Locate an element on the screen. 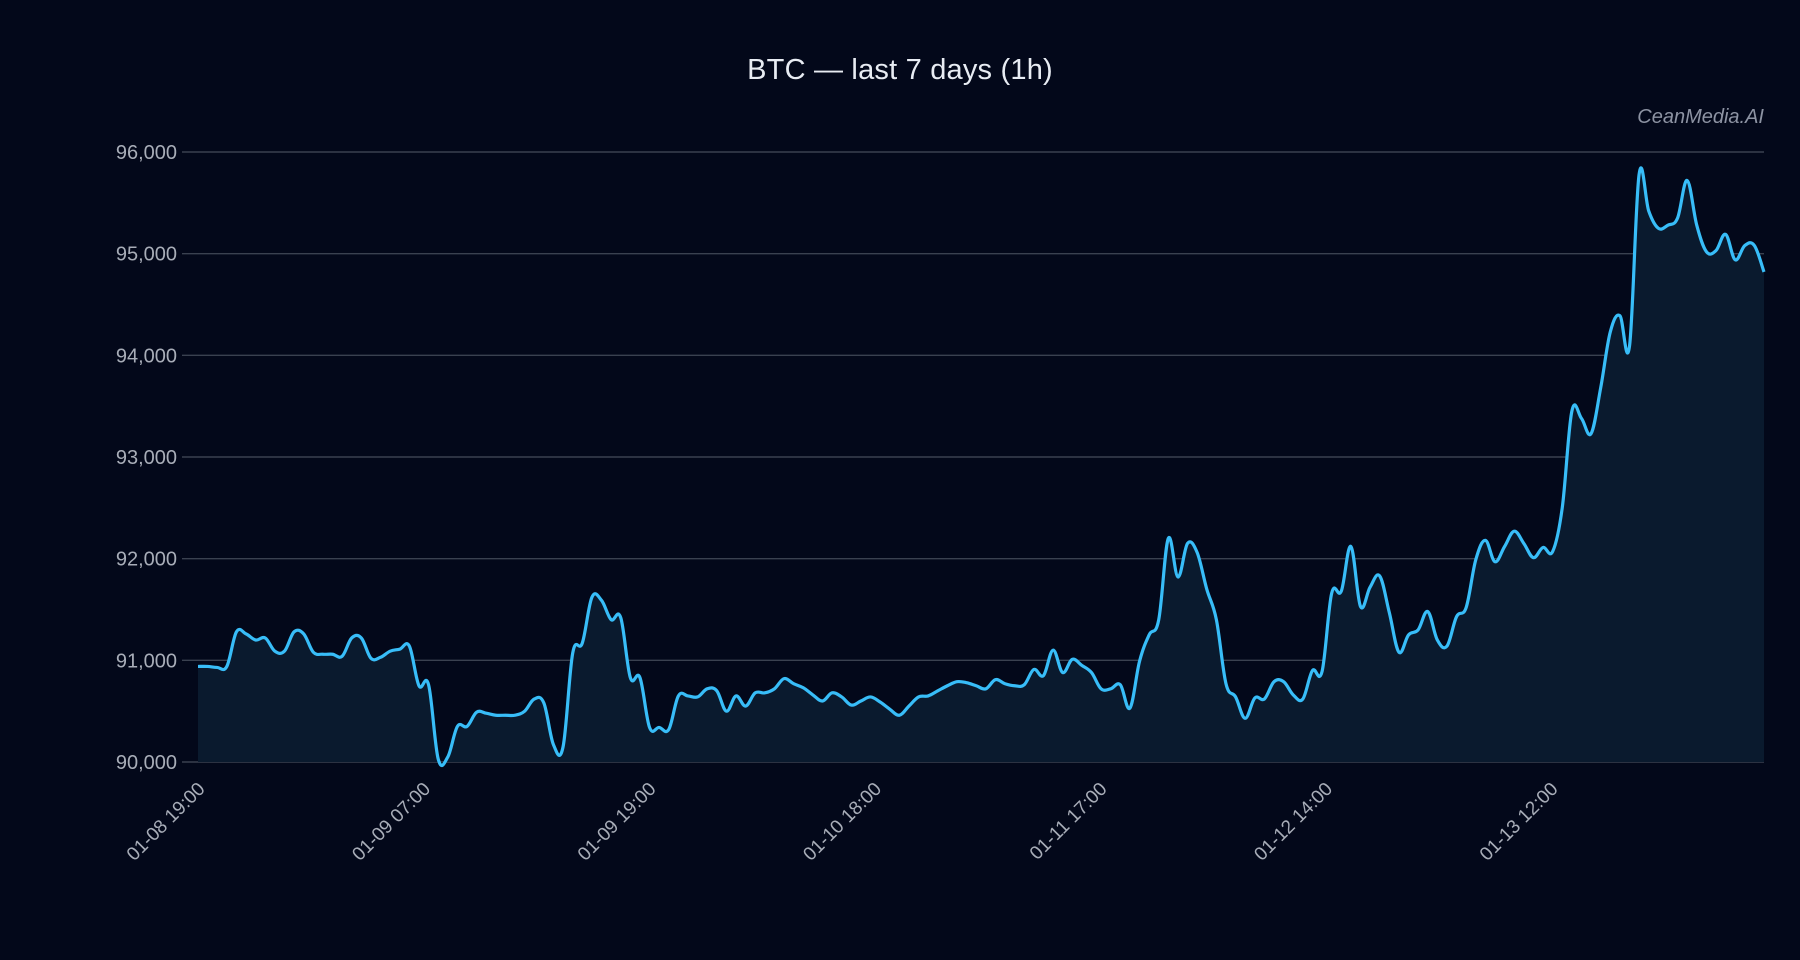 The width and height of the screenshot is (1800, 960). x-tick-label: 01-09 07:00 is located at coordinates (391, 822).